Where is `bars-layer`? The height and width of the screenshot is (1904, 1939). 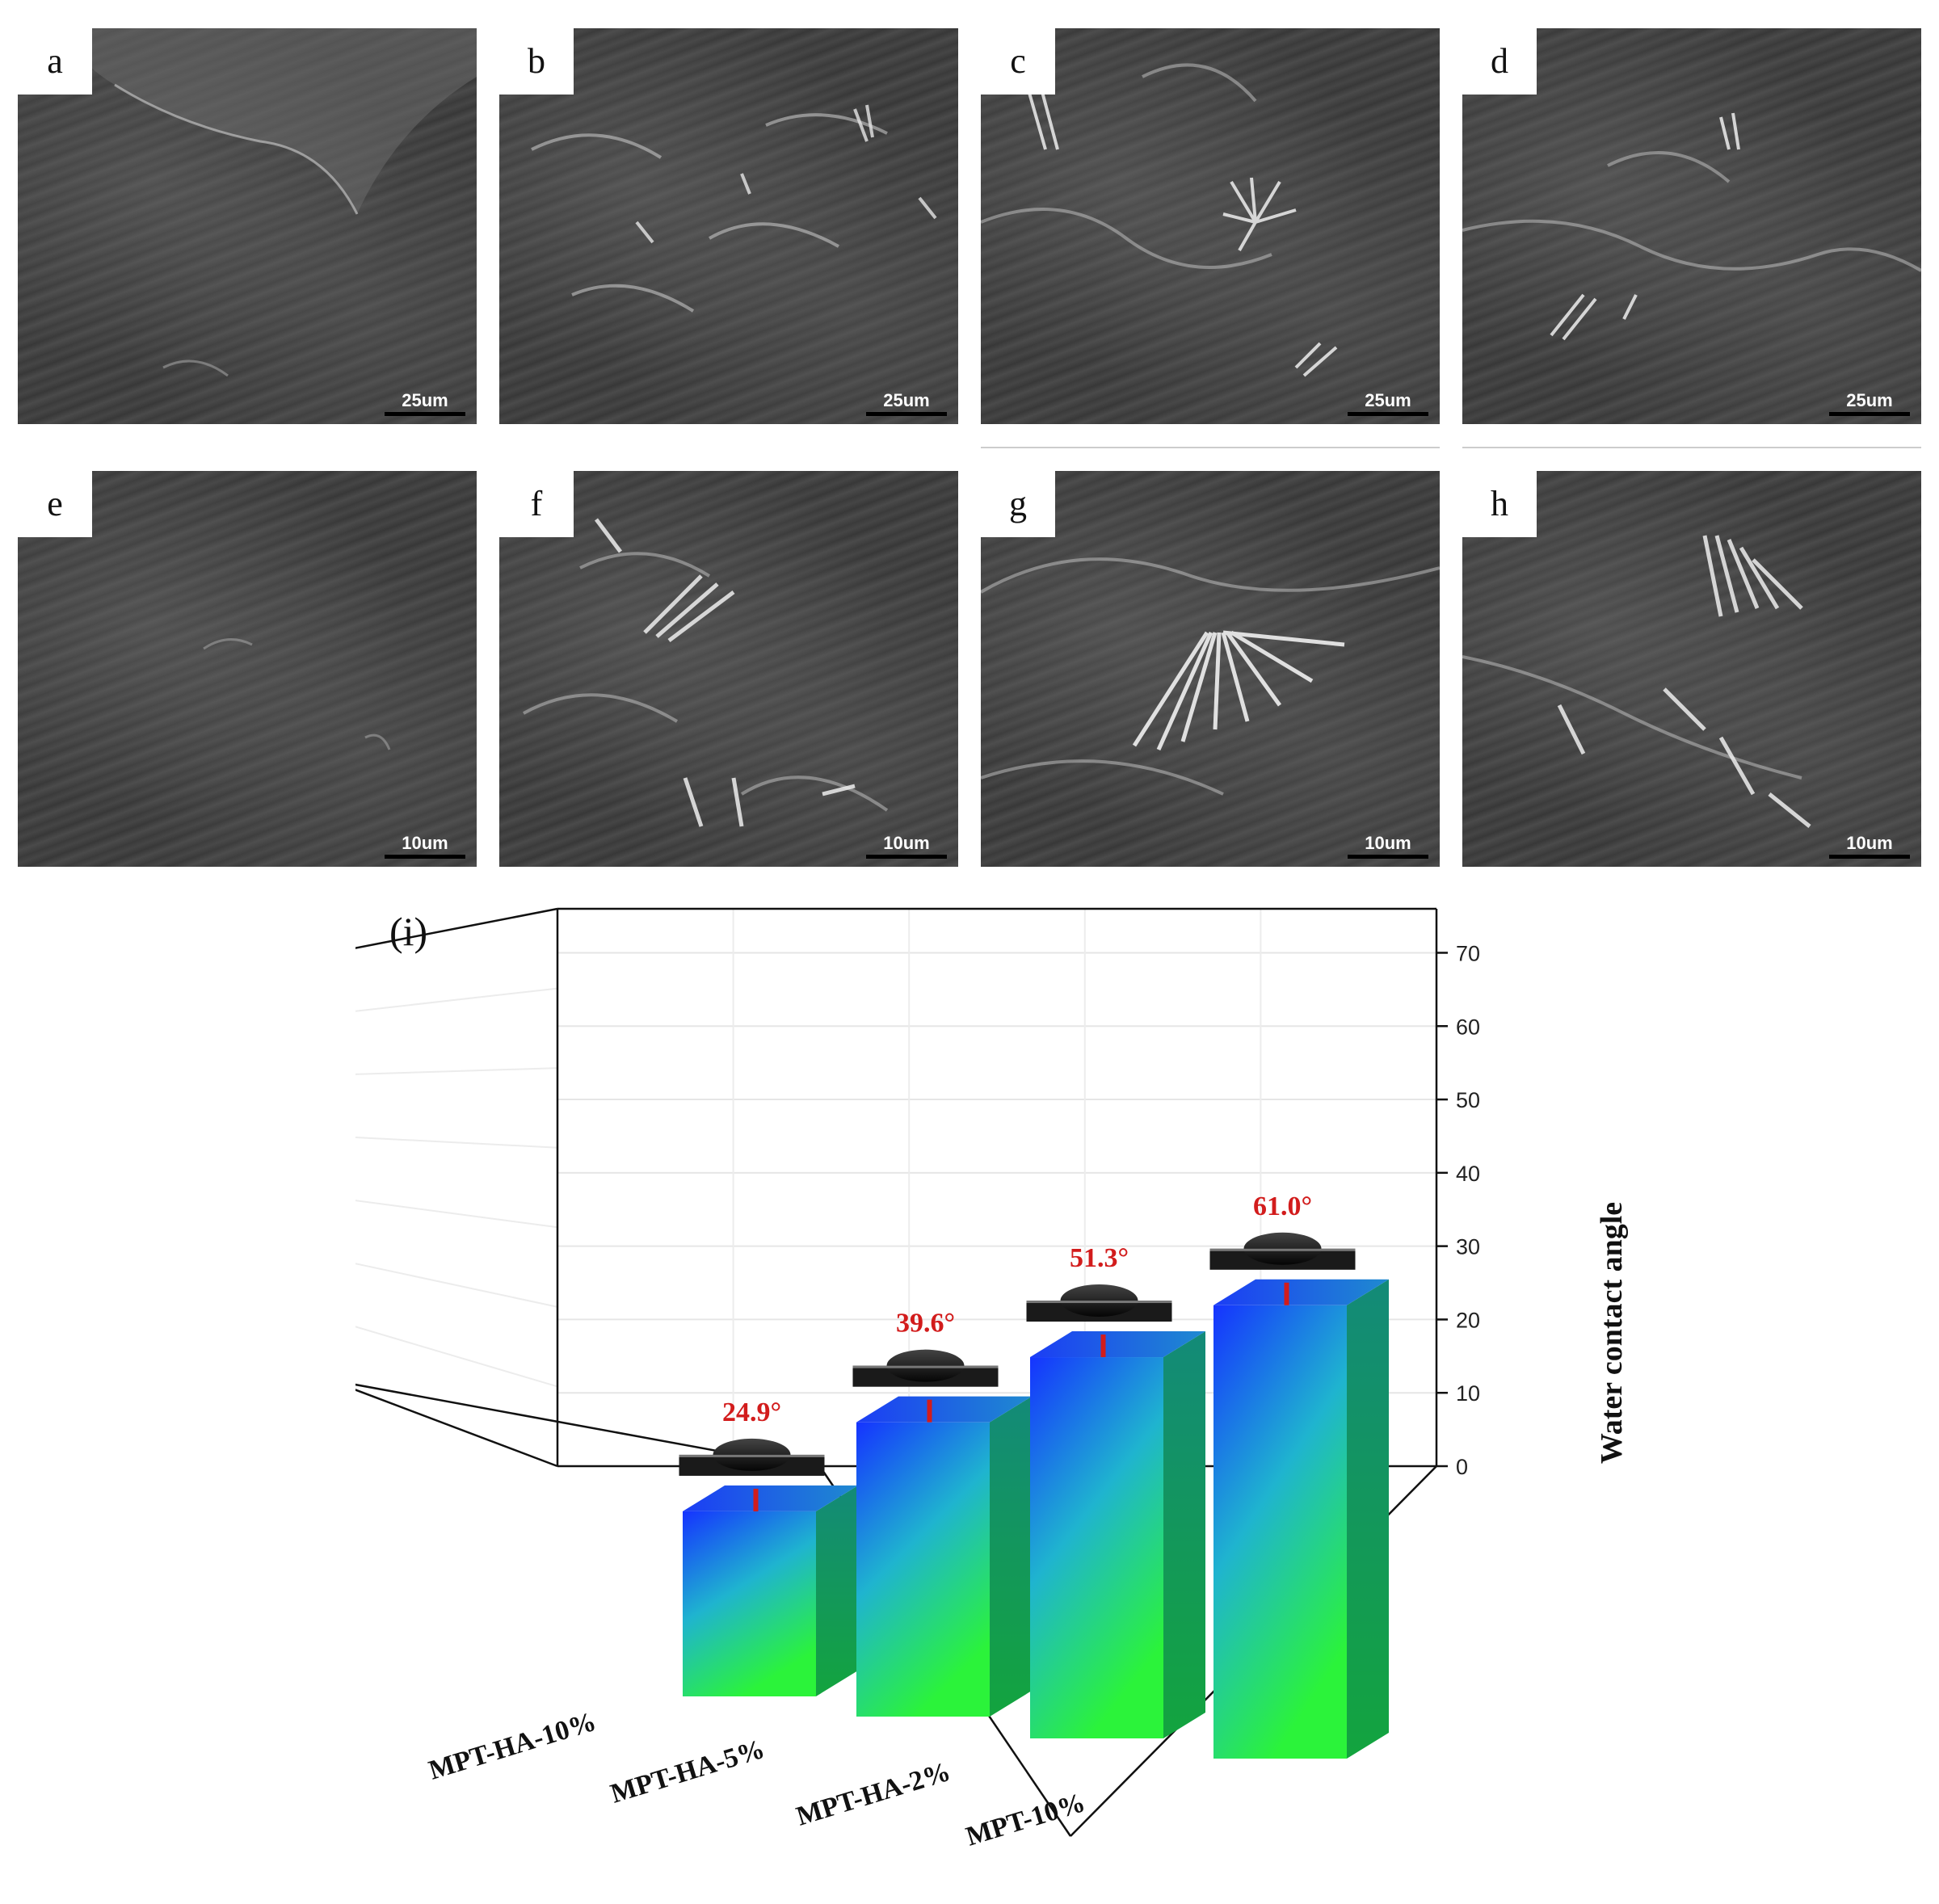
bars-layer is located at coordinates (1034, 1495).